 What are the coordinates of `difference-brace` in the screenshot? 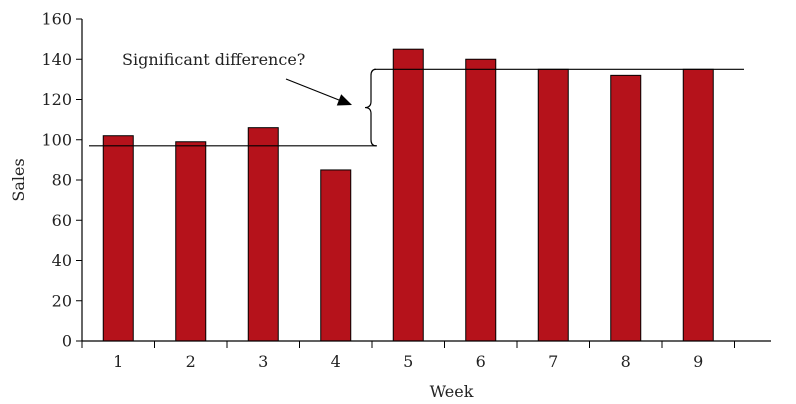 It's located at (370, 107).